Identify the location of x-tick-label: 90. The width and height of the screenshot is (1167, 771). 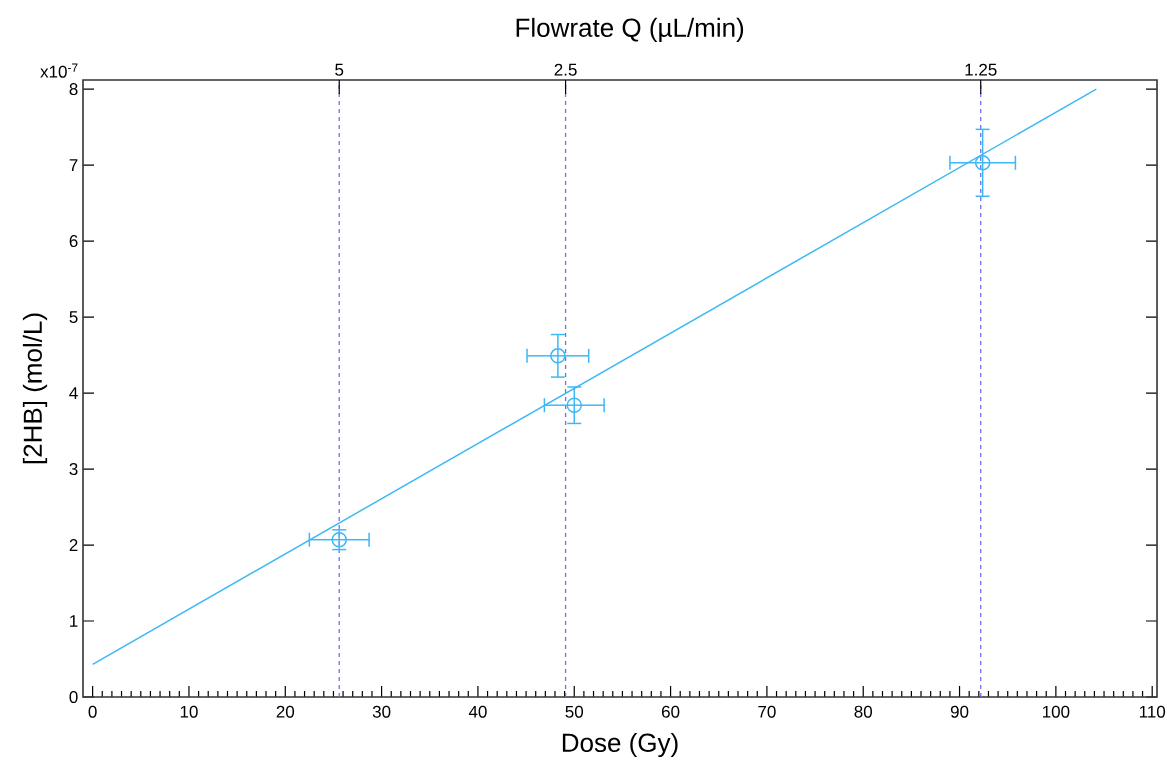
(959, 711).